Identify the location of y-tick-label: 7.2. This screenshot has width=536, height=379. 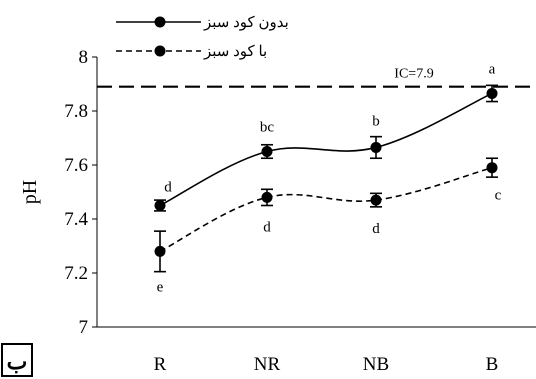
(76, 273).